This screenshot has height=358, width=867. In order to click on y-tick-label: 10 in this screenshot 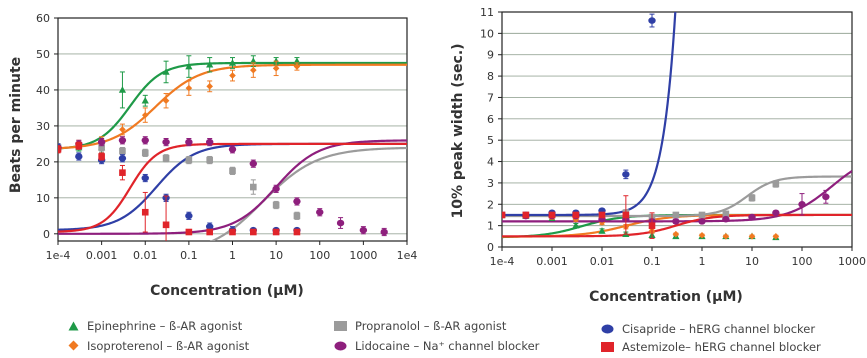, I will do `click(43, 198)`.